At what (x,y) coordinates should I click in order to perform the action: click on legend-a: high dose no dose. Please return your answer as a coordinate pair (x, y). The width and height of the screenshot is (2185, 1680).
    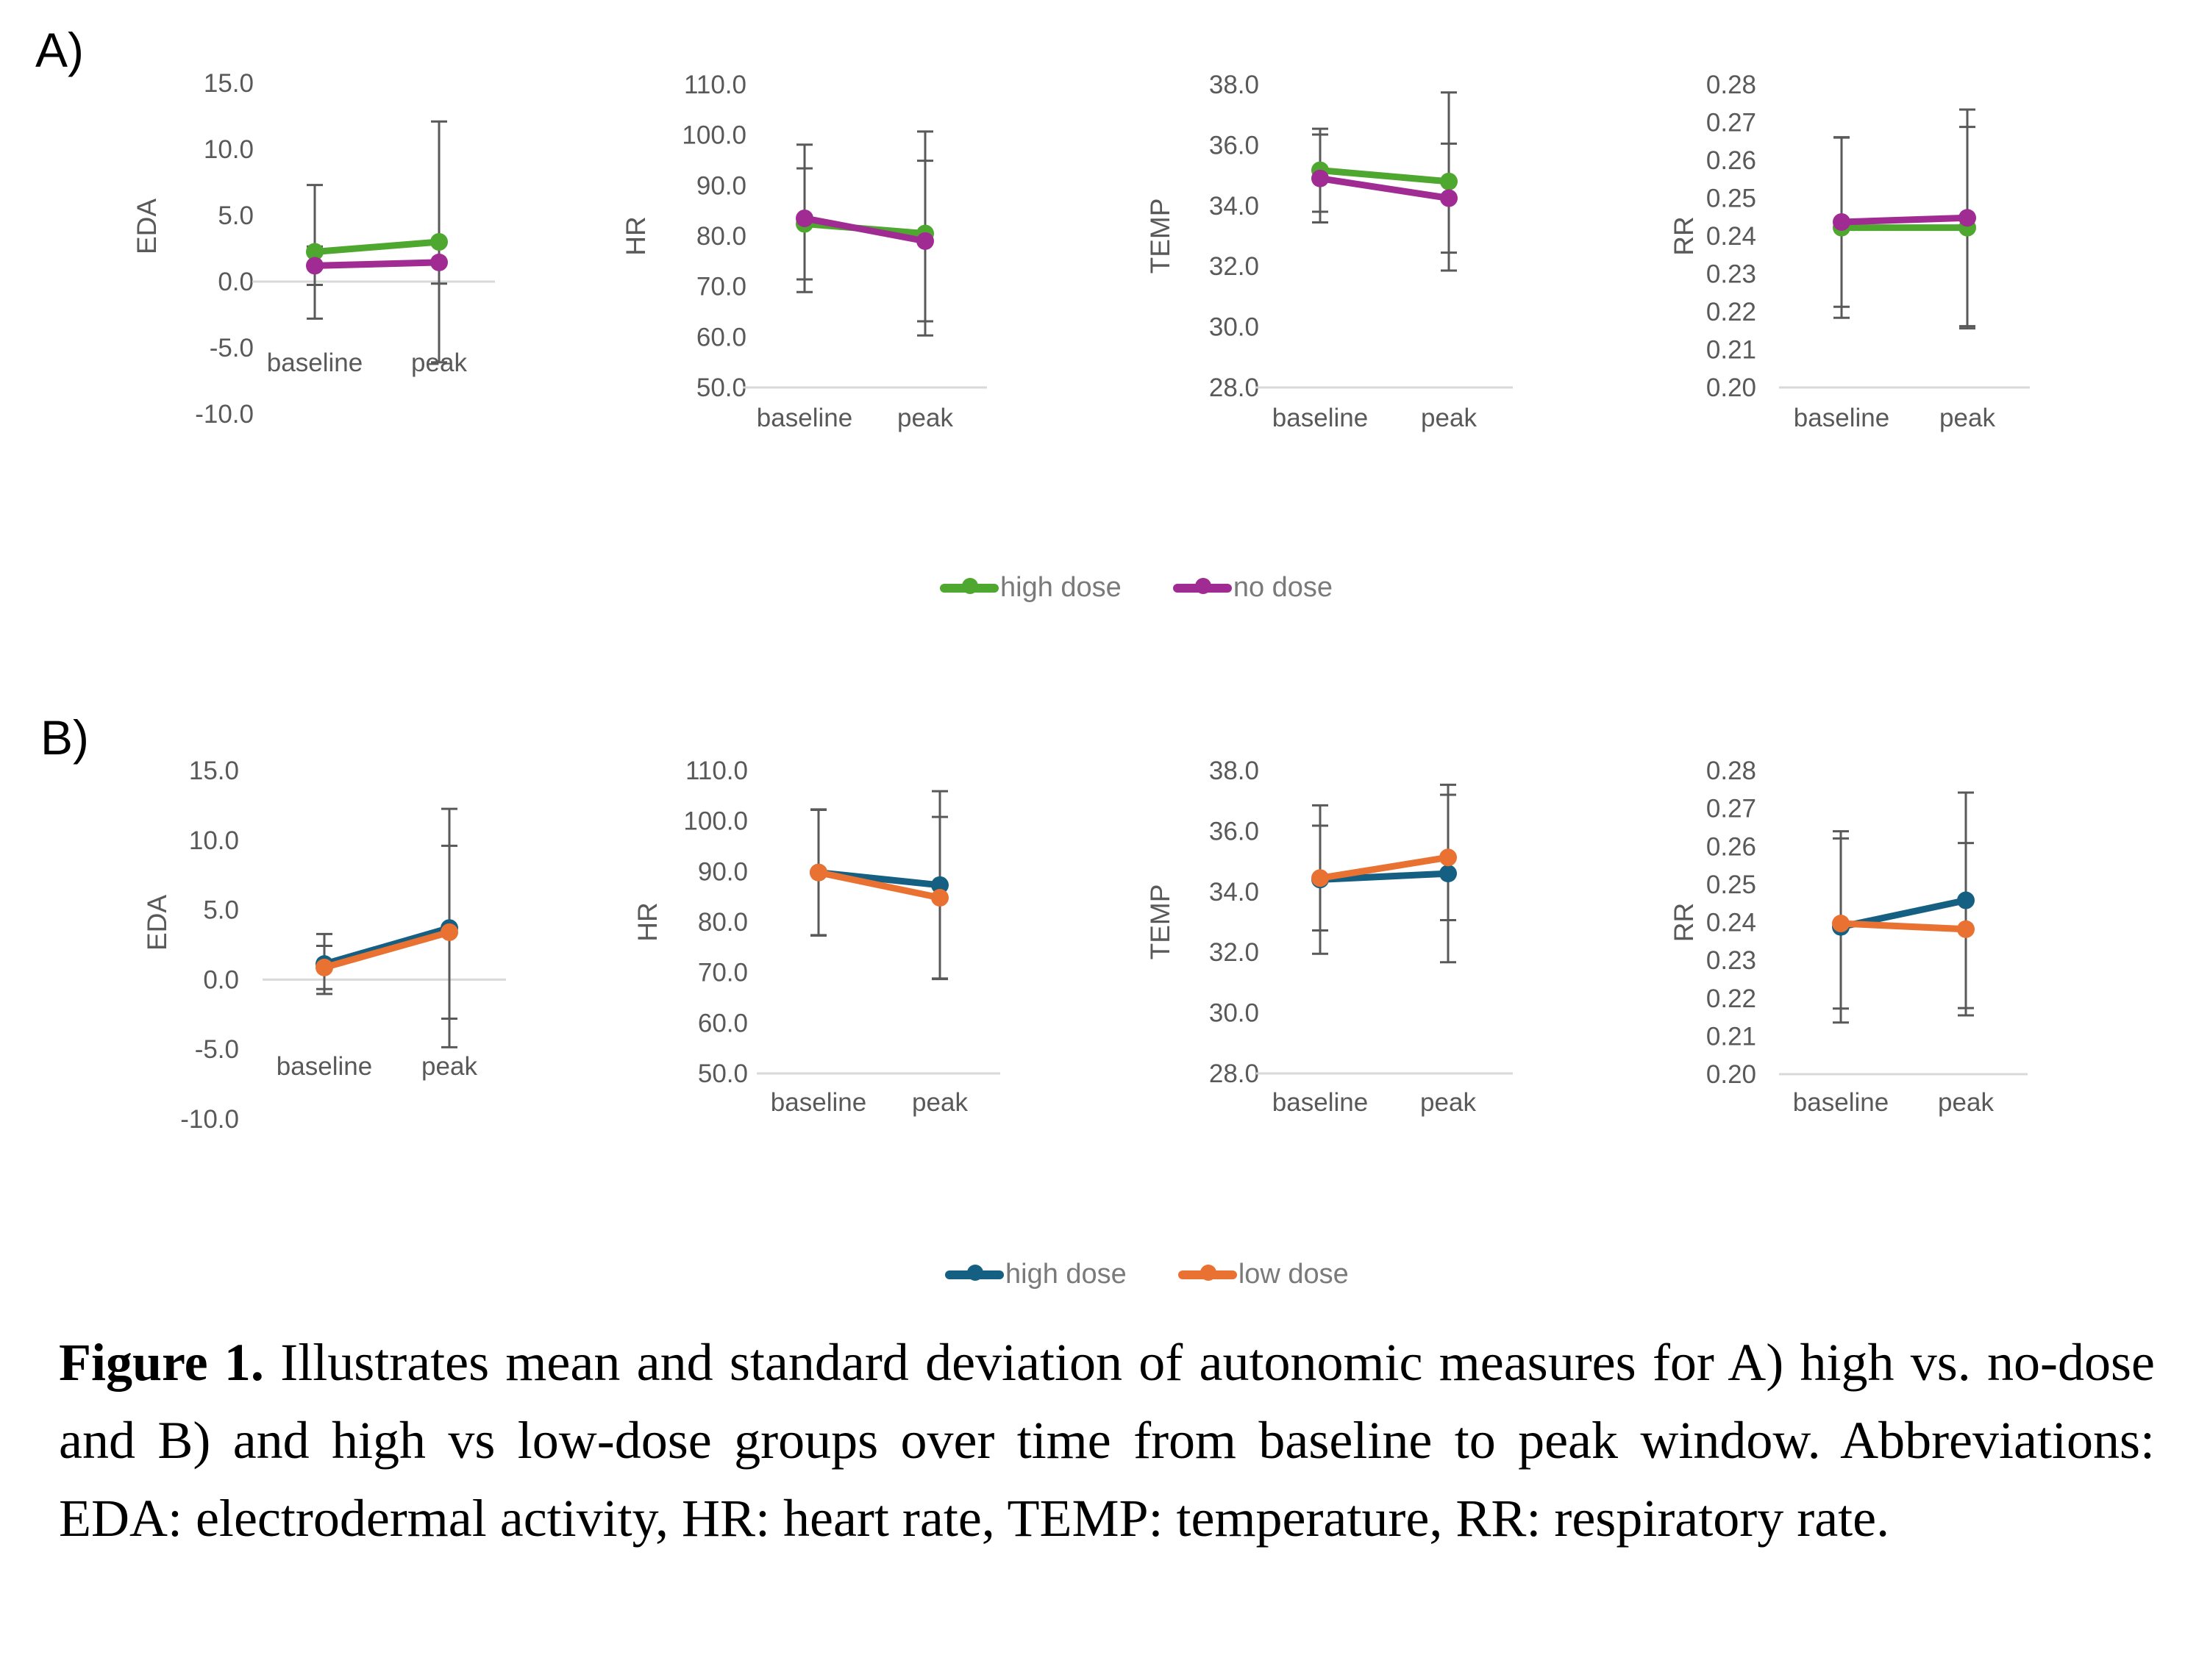
    Looking at the image, I should click on (1137, 588).